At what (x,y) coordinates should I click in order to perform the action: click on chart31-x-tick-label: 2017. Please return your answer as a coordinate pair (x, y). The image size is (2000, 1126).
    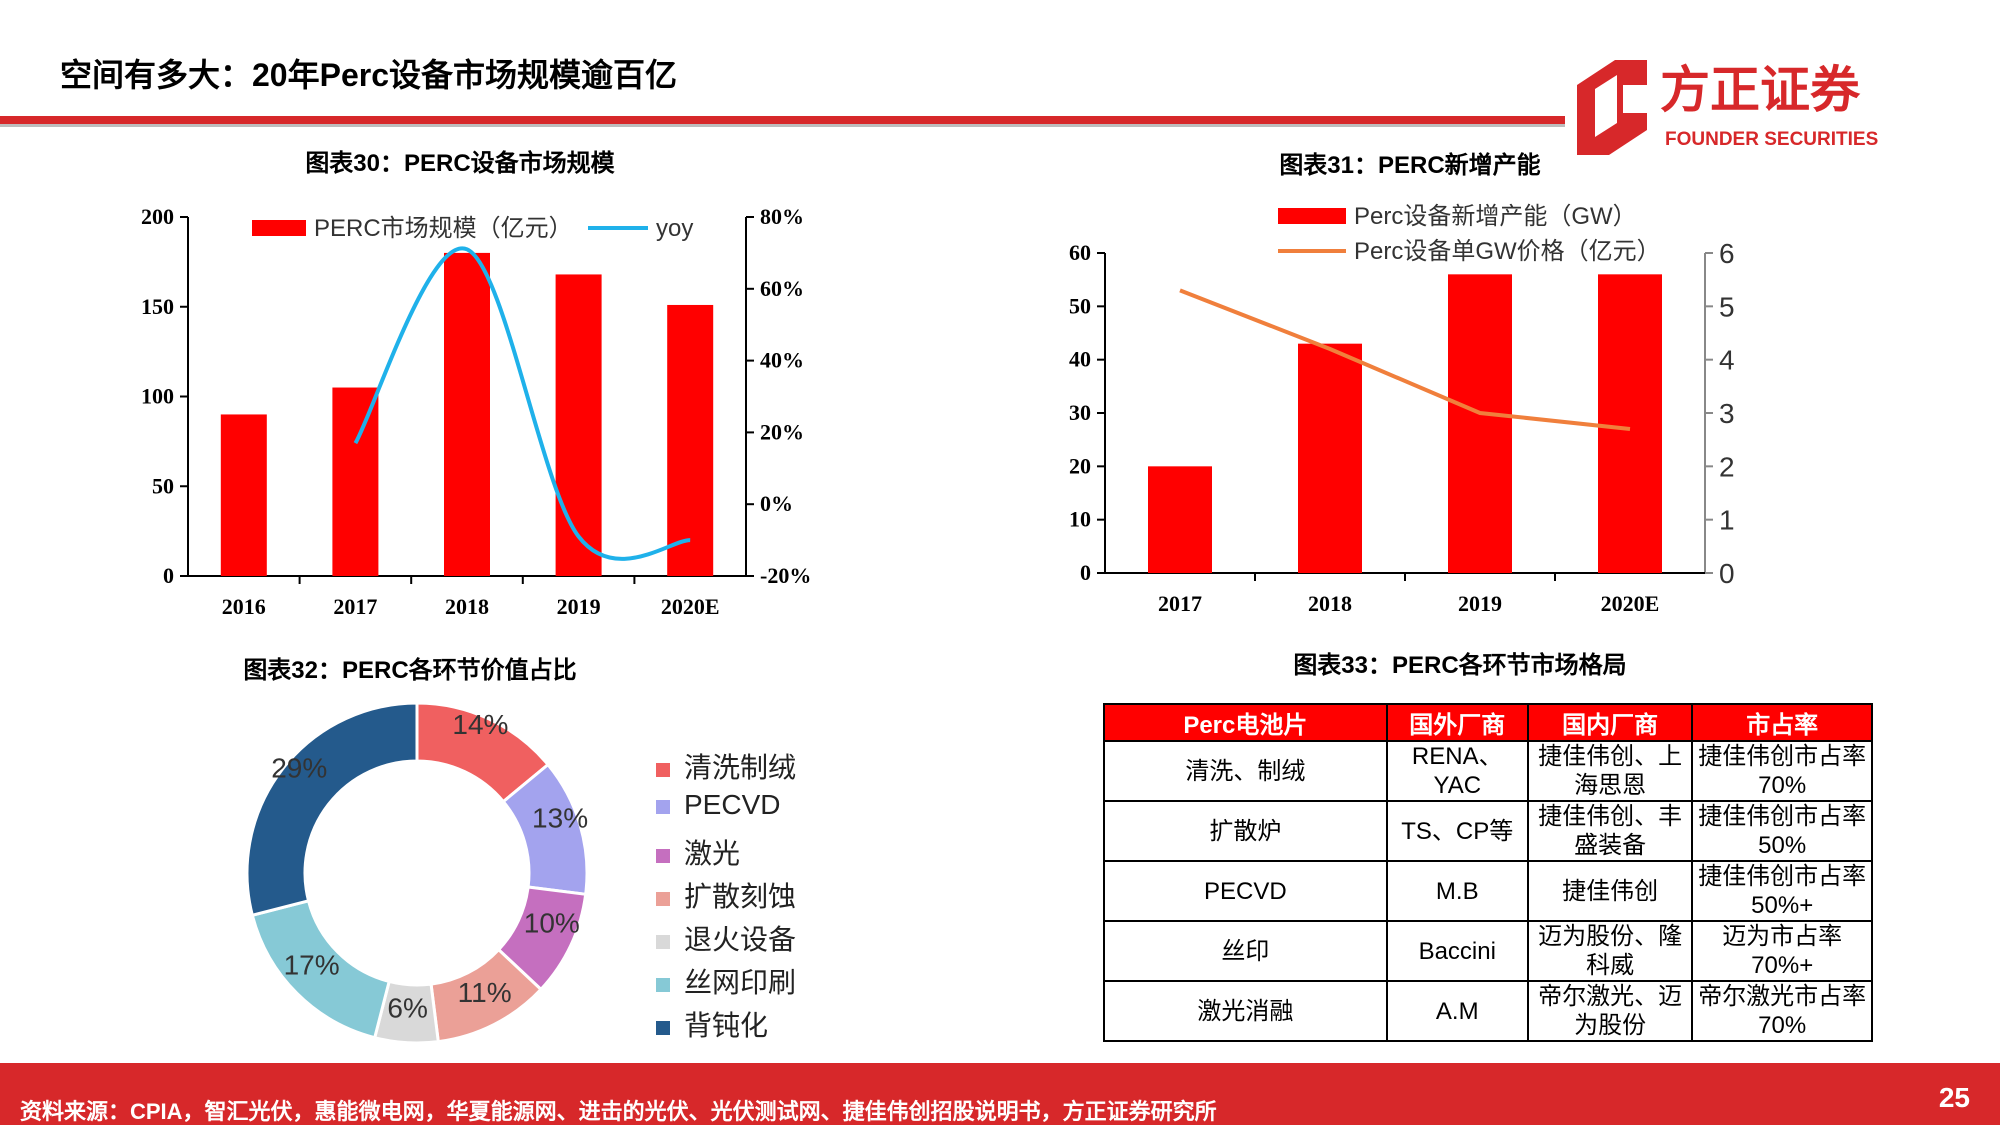
    Looking at the image, I should click on (1180, 603).